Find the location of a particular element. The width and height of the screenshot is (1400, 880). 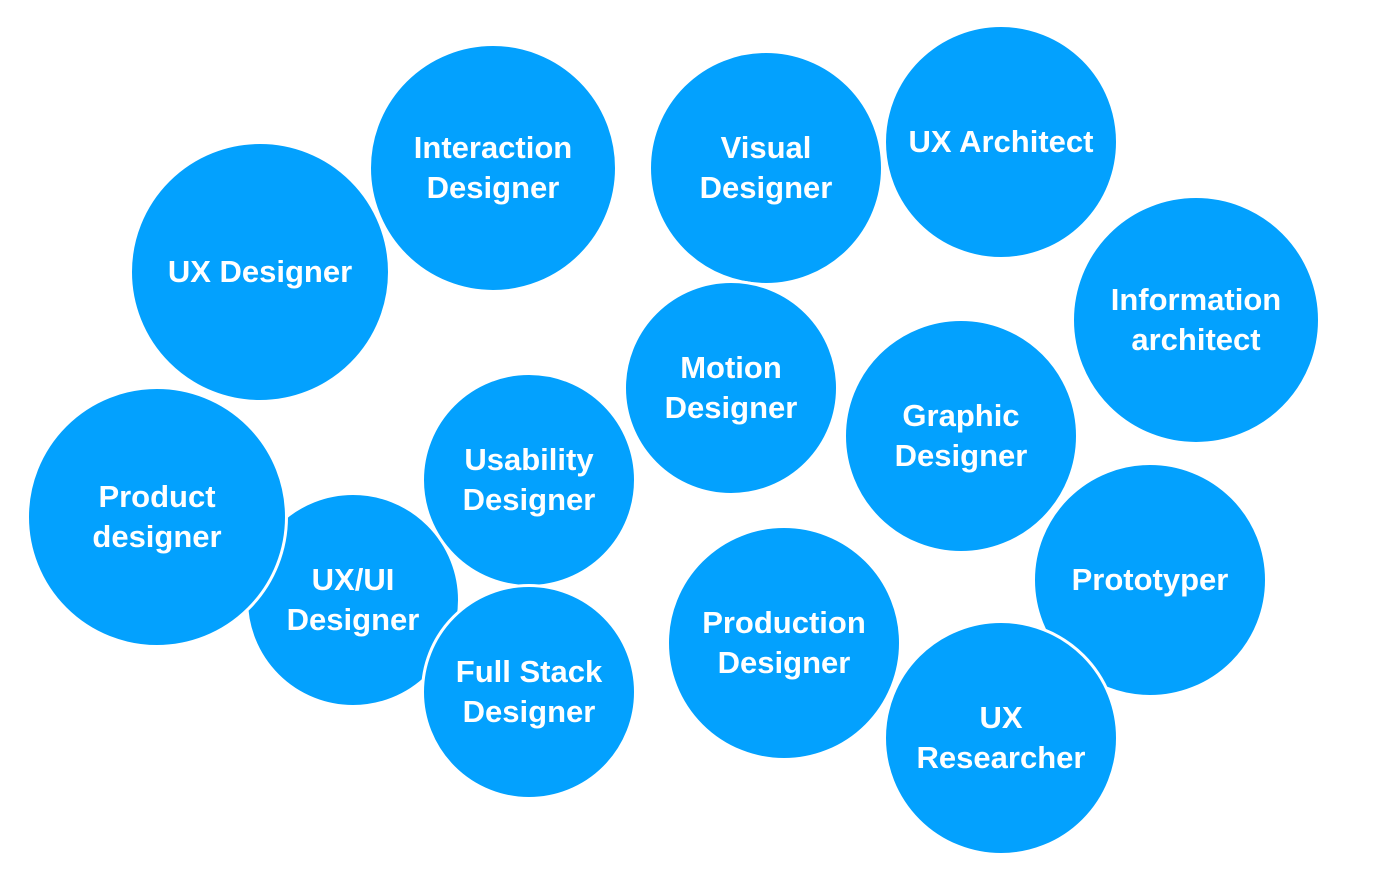

bubble-label: Graphic Designer is located at coordinates (961, 435).